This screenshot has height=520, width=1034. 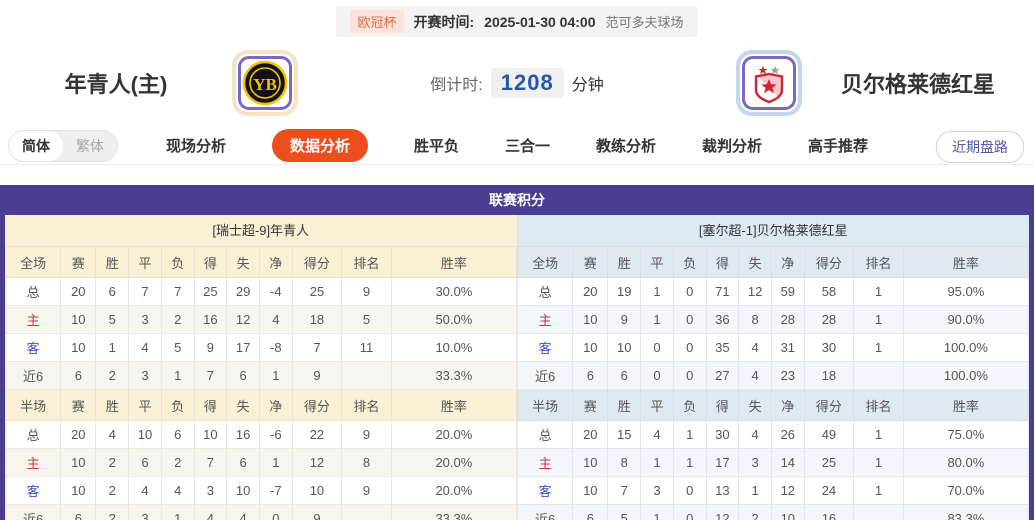 I want to click on stat-cell: 20.0%, so click(x=454, y=434).